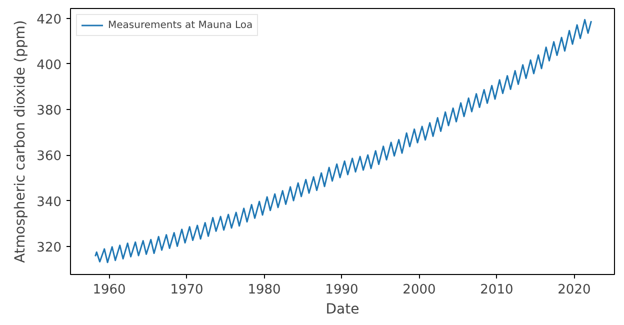 This screenshot has height=325, width=624. What do you see at coordinates (49, 111) in the screenshot?
I see `y-tick-label: 380` at bounding box center [49, 111].